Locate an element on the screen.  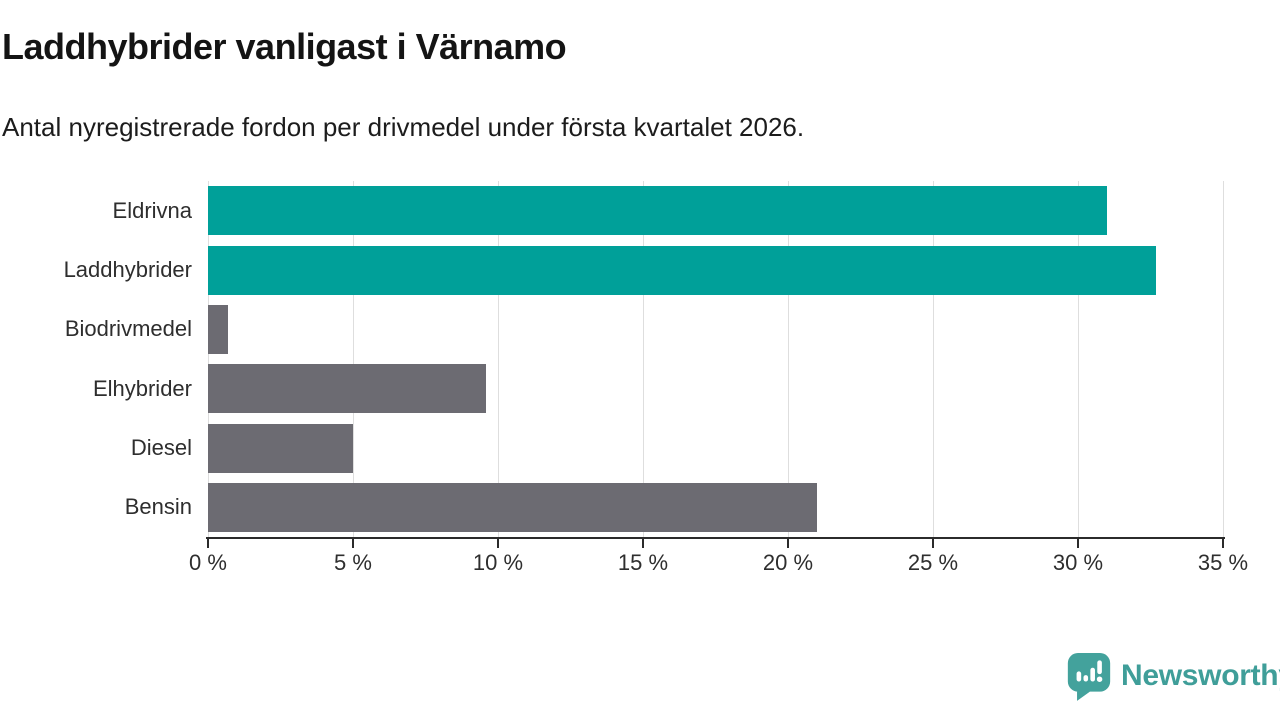
category-label: Laddhybrider is located at coordinates (127, 269).